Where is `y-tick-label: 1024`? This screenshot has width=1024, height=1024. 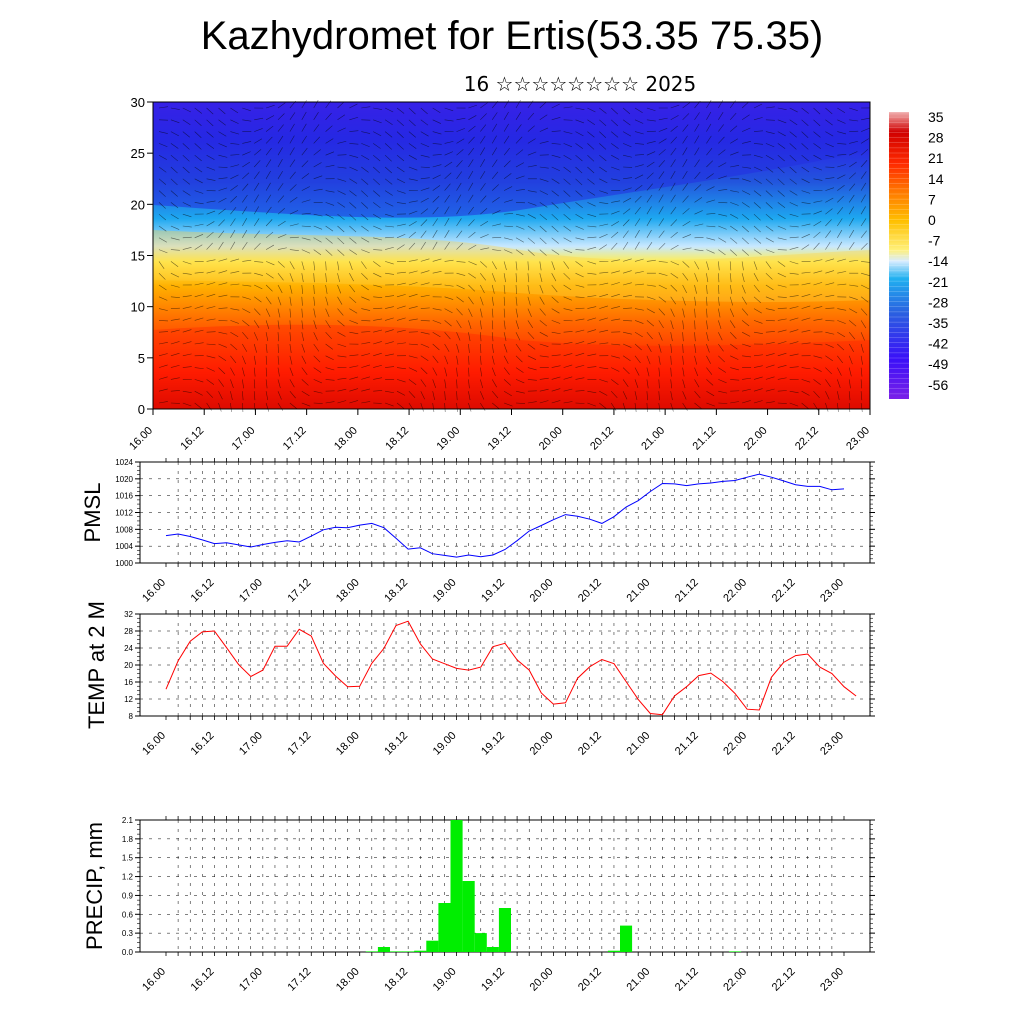 y-tick-label: 1024 is located at coordinates (124, 462).